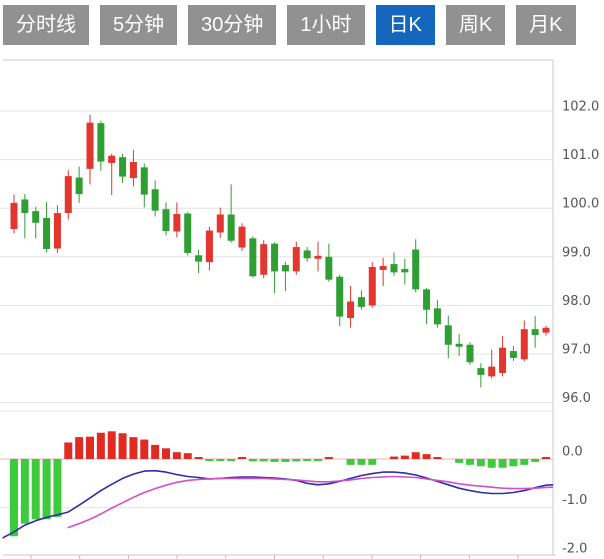 This screenshot has width=604, height=559. What do you see at coordinates (580, 155) in the screenshot?
I see `price-axis-label: 101.0` at bounding box center [580, 155].